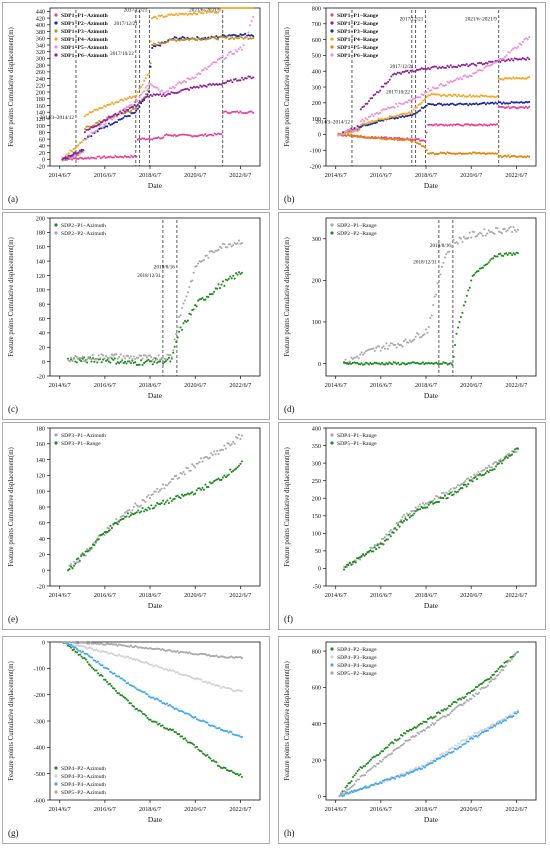  Describe the element at coordinates (357, 226) in the screenshot. I see `legend-item: SDP2−P1−Range` at that location.